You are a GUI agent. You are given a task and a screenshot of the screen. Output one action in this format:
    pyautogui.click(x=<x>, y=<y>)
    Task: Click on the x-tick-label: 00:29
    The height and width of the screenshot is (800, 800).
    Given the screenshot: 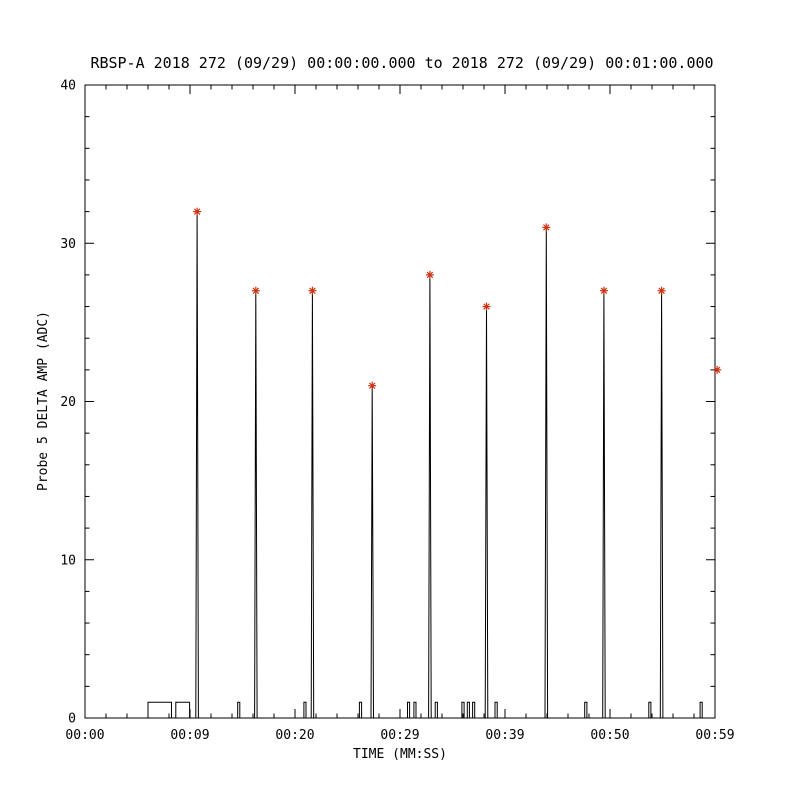 What is the action you would take?
    pyautogui.click(x=399, y=735)
    